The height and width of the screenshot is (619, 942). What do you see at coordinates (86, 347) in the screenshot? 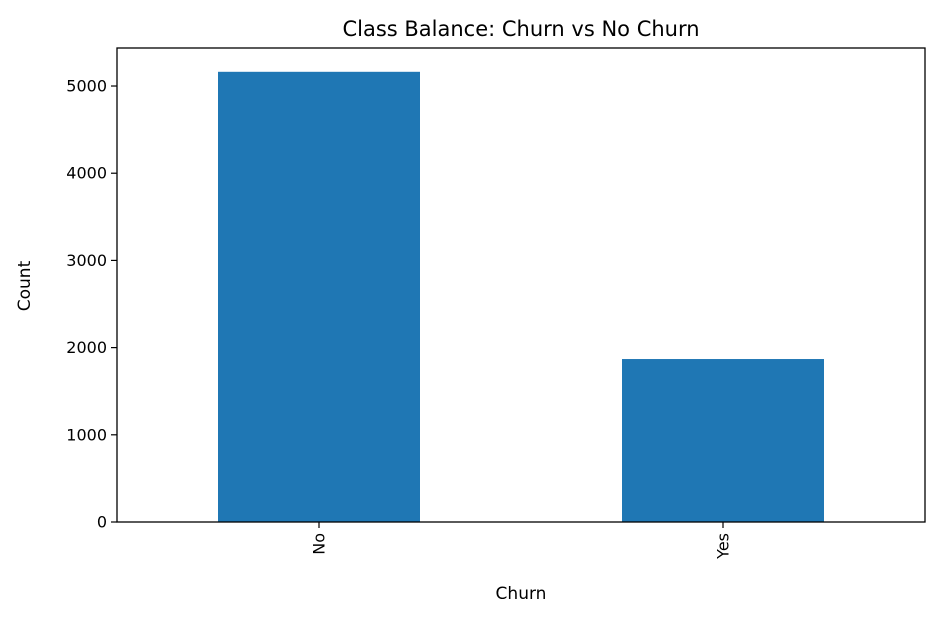
I see `y-tick-label: 2000` at bounding box center [86, 347].